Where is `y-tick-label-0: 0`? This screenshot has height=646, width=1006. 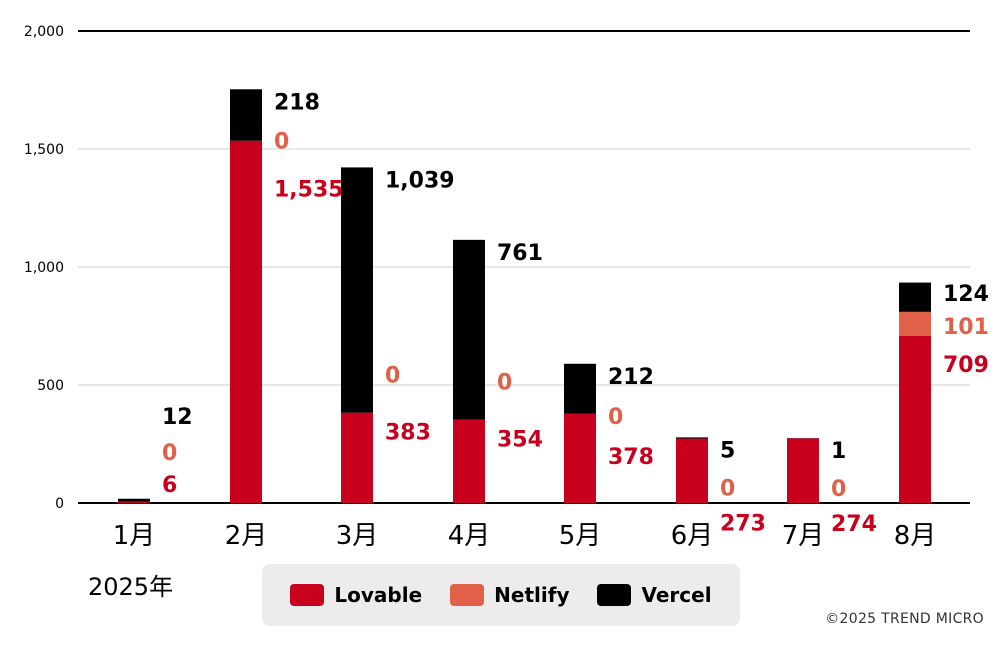
y-tick-label-0: 0 is located at coordinates (59, 504).